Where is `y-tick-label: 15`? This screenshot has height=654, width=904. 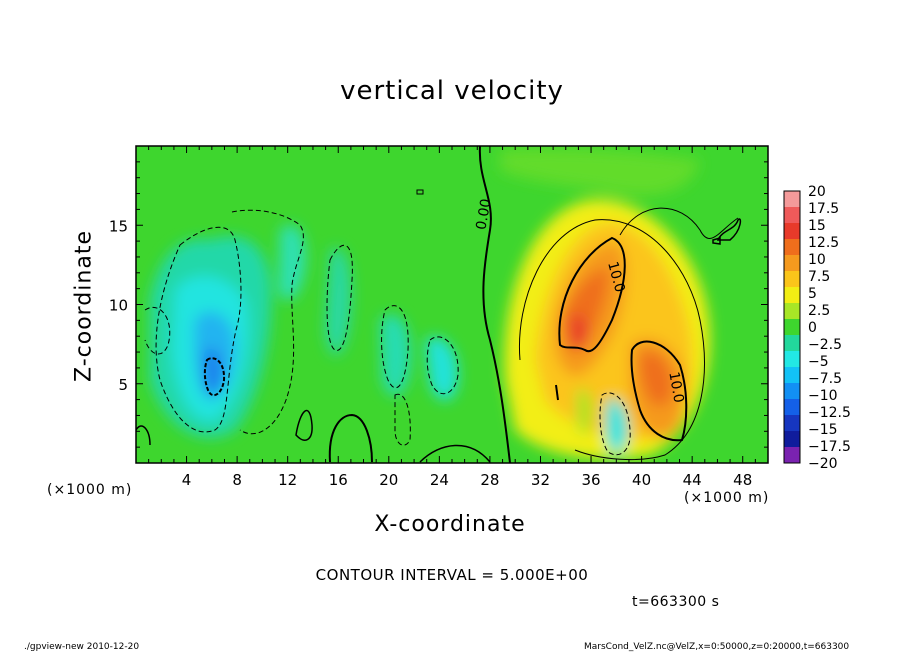 y-tick-label: 15 is located at coordinates (118, 226).